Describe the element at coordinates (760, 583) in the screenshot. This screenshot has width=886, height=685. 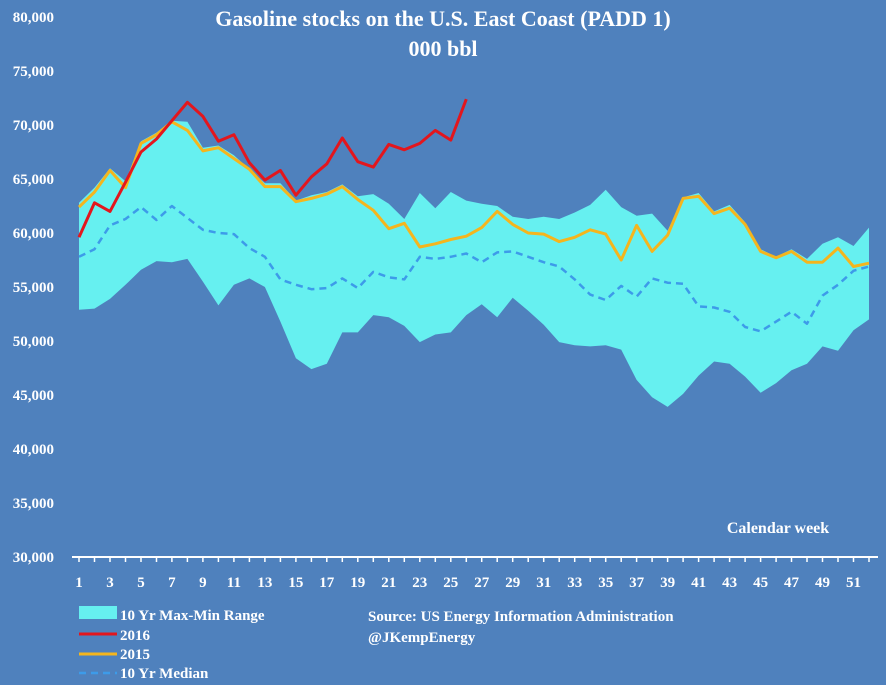
I see `x-tick-label: 45` at that location.